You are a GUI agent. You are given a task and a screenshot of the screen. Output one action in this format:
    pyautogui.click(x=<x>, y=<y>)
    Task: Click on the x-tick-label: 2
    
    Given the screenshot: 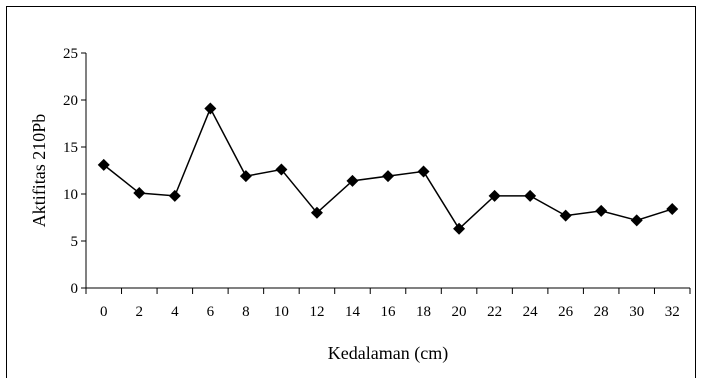 What is the action you would take?
    pyautogui.click(x=140, y=312)
    